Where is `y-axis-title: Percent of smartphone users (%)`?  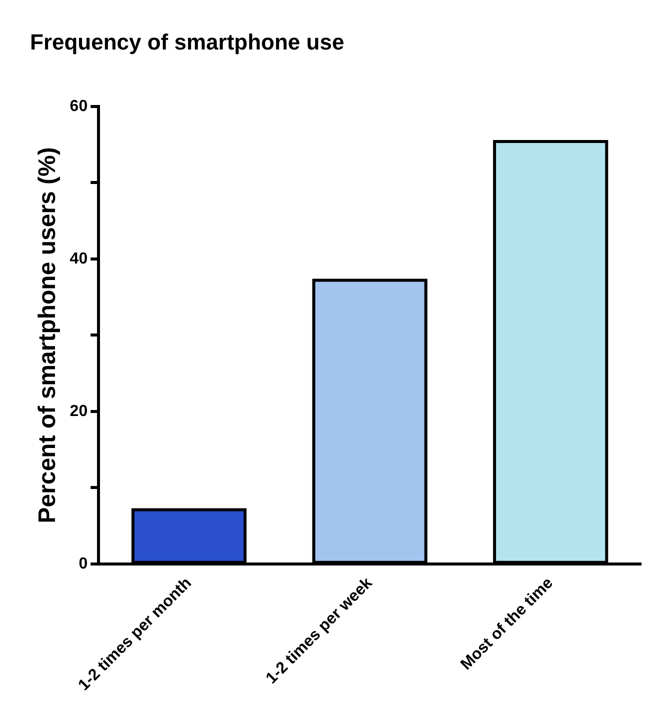 y-axis-title: Percent of smartphone users (%) is located at coordinates (48, 335).